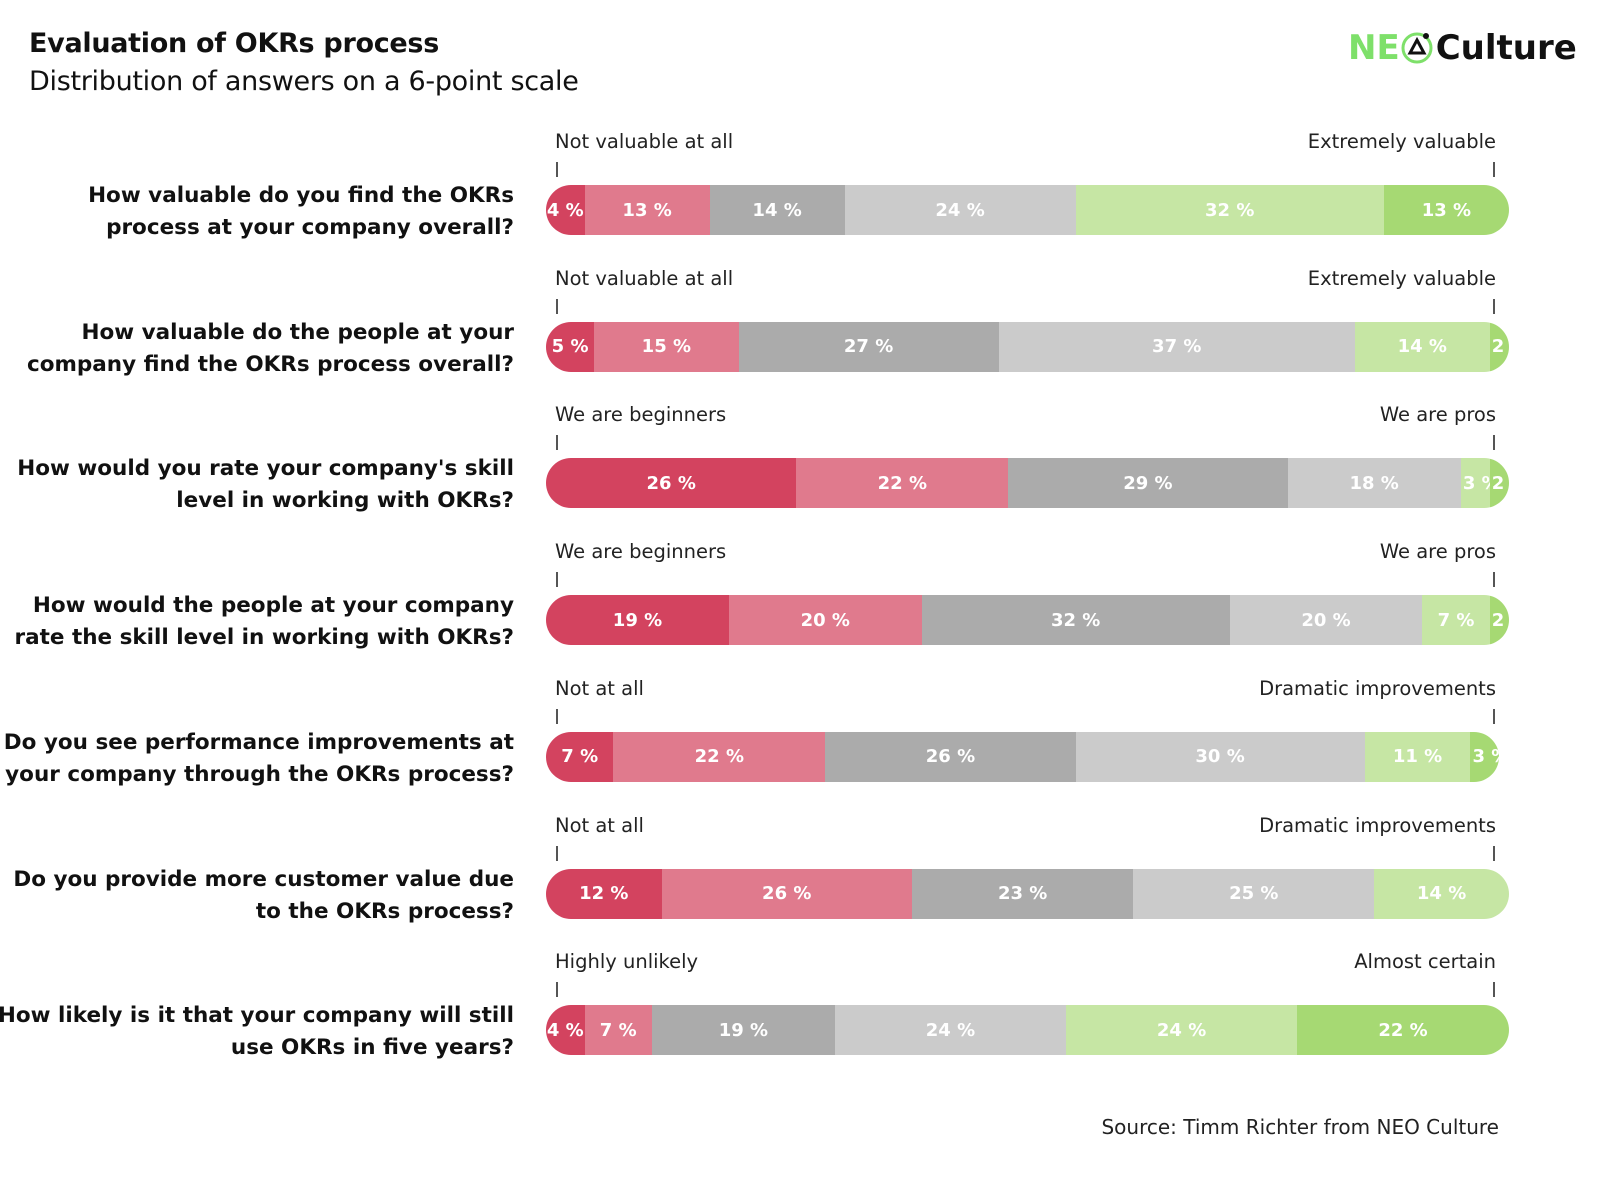  Describe the element at coordinates (1446, 210) in the screenshot. I see `bar-segment-6: 13 %` at that location.